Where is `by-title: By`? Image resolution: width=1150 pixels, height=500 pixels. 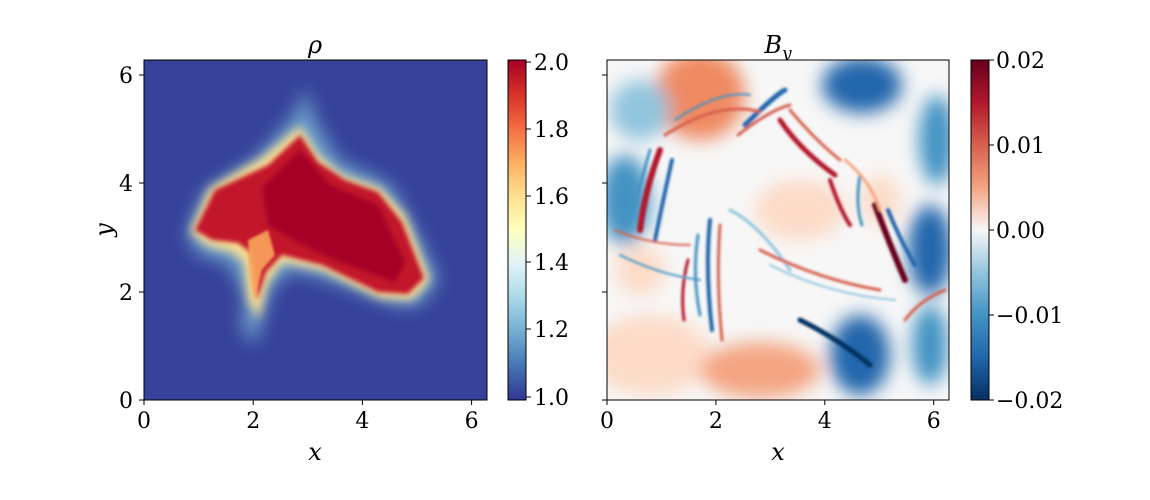
by-title: By is located at coordinates (777, 47).